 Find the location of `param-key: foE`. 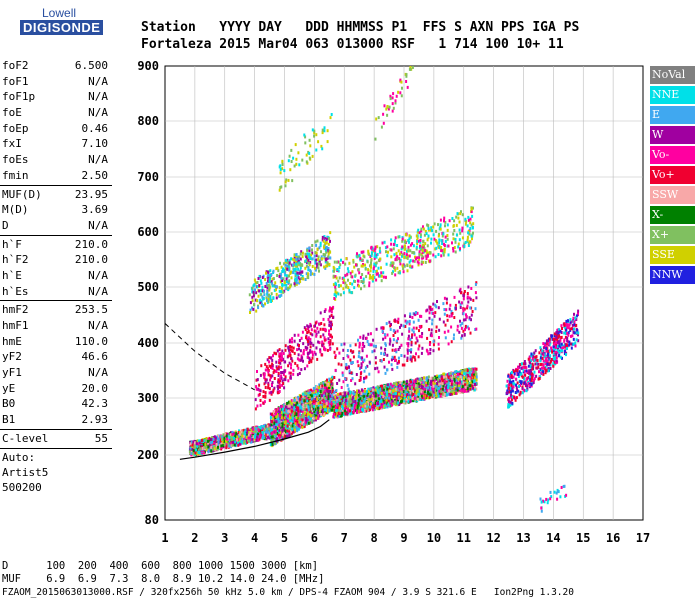

param-key: foE is located at coordinates (12, 113).